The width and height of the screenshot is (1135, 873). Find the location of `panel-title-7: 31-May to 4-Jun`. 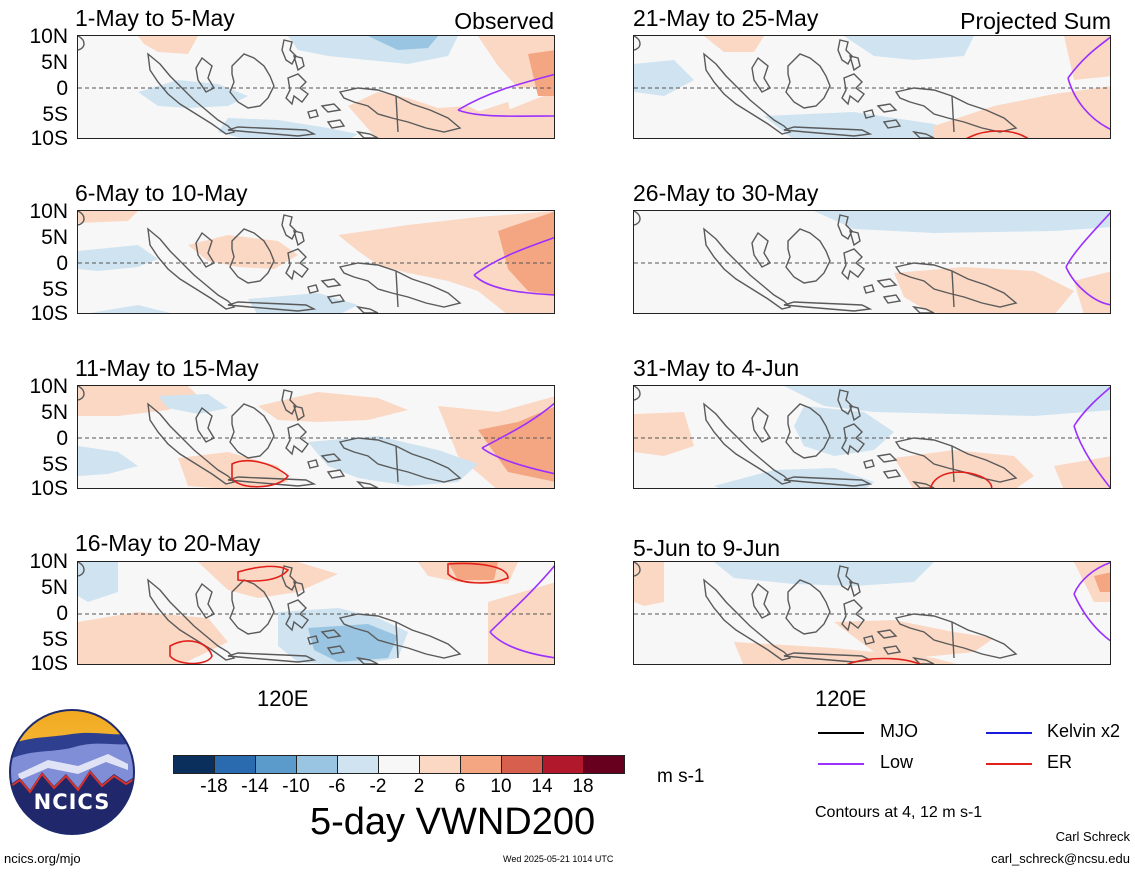

panel-title-7: 31-May to 4-Jun is located at coordinates (716, 368).